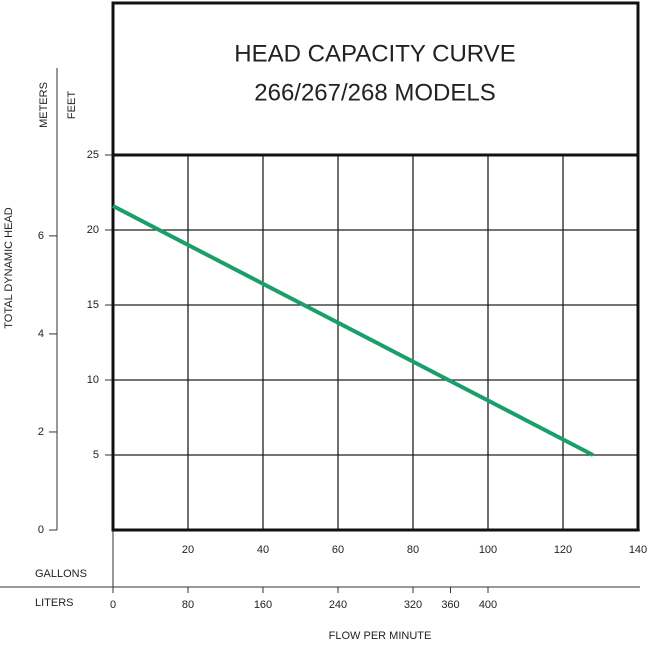 This screenshot has height=650, width=650. Describe the element at coordinates (188, 605) in the screenshot. I see `x2-tick-label: 80` at that location.